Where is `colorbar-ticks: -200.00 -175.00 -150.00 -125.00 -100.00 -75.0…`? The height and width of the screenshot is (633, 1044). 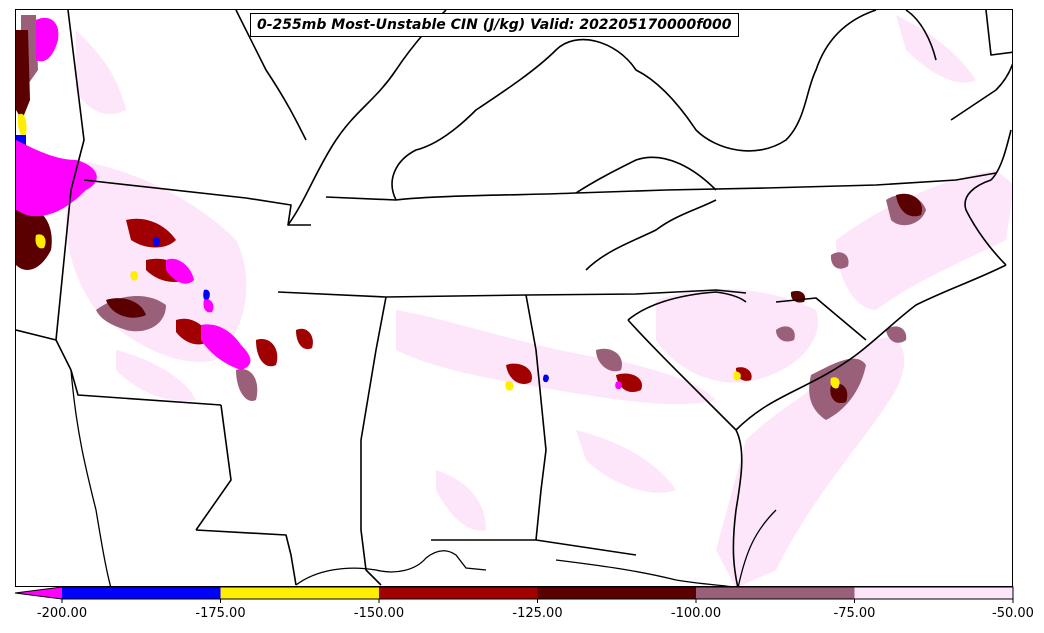
colorbar-ticks: -200.00 -175.00 -150.00 -125.00 -100.00 -75.0… is located at coordinates (535, 610).